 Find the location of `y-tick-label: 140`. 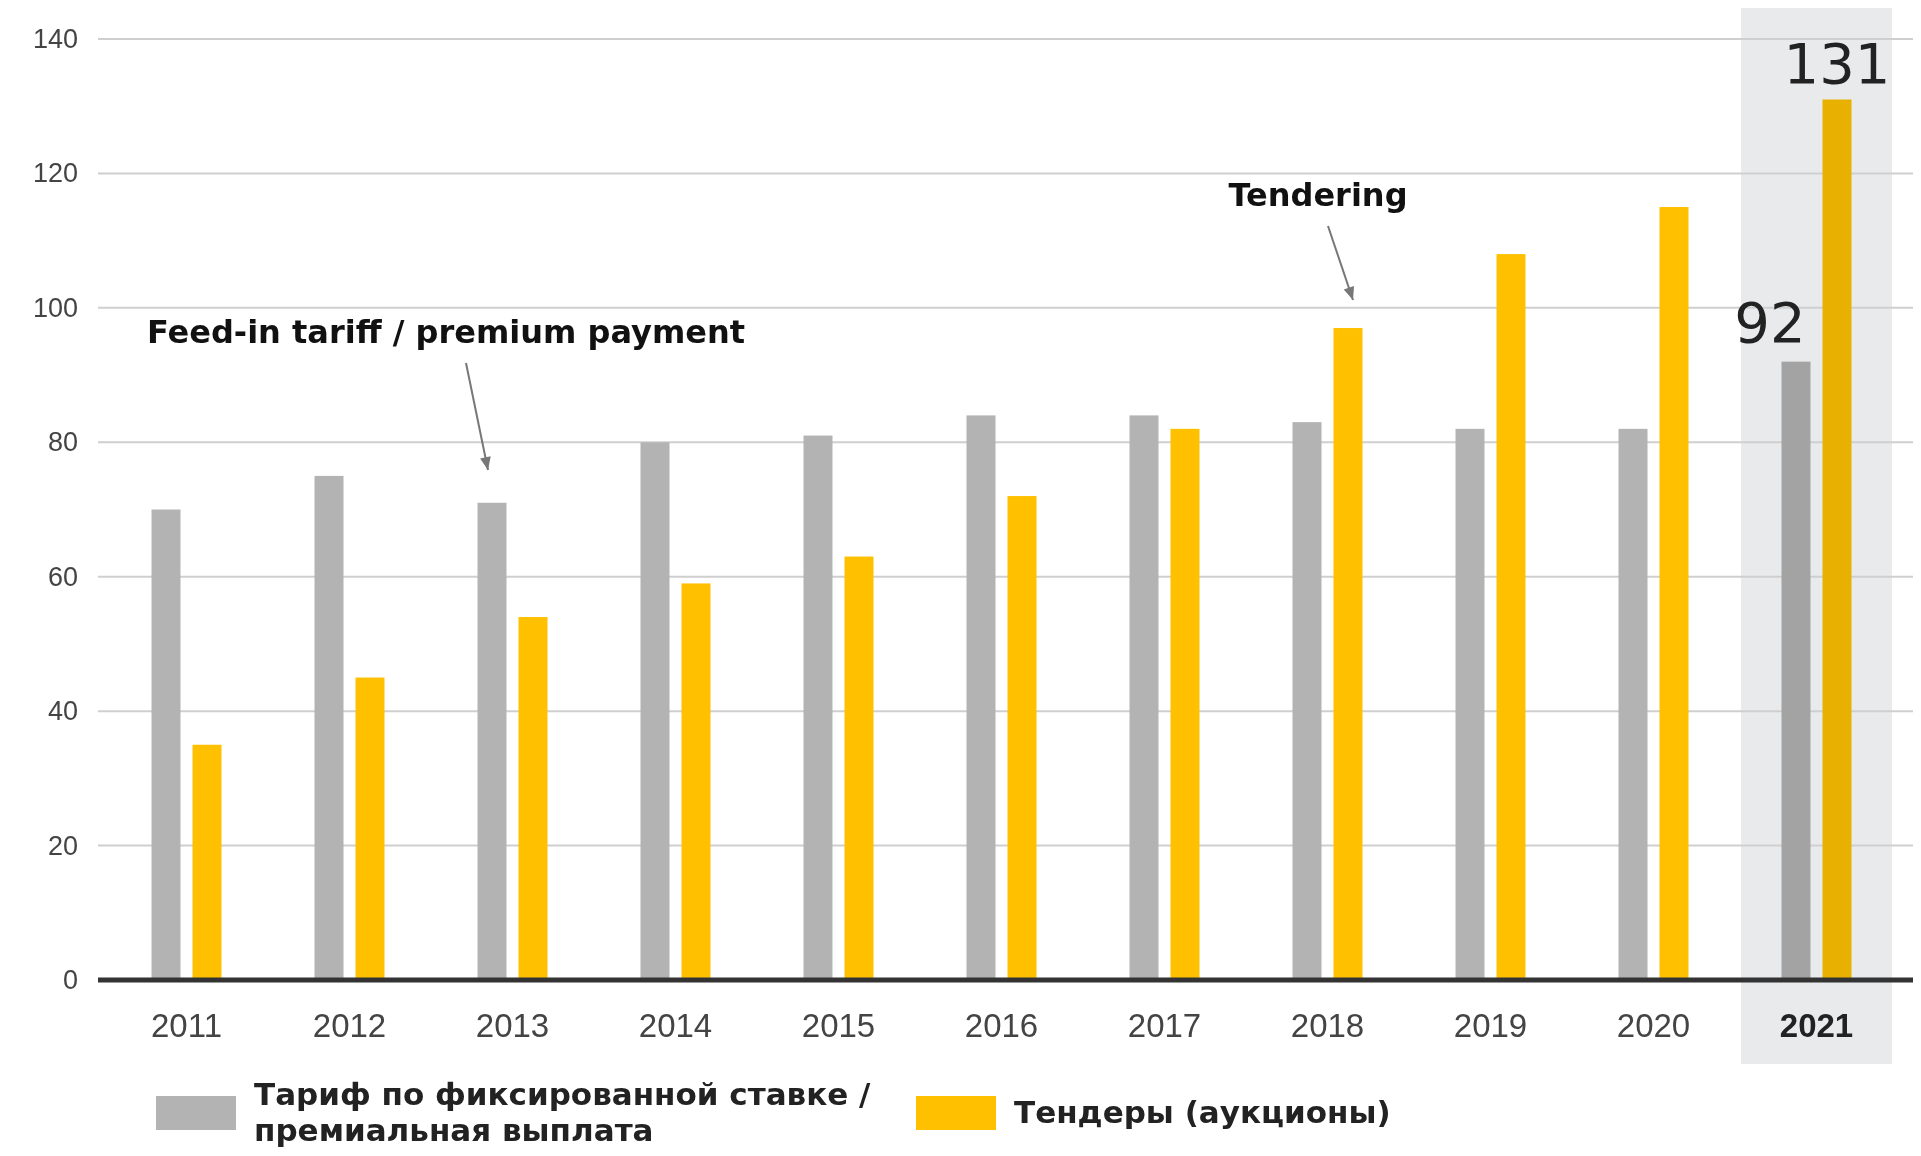

y-tick-label: 140 is located at coordinates (55, 39).